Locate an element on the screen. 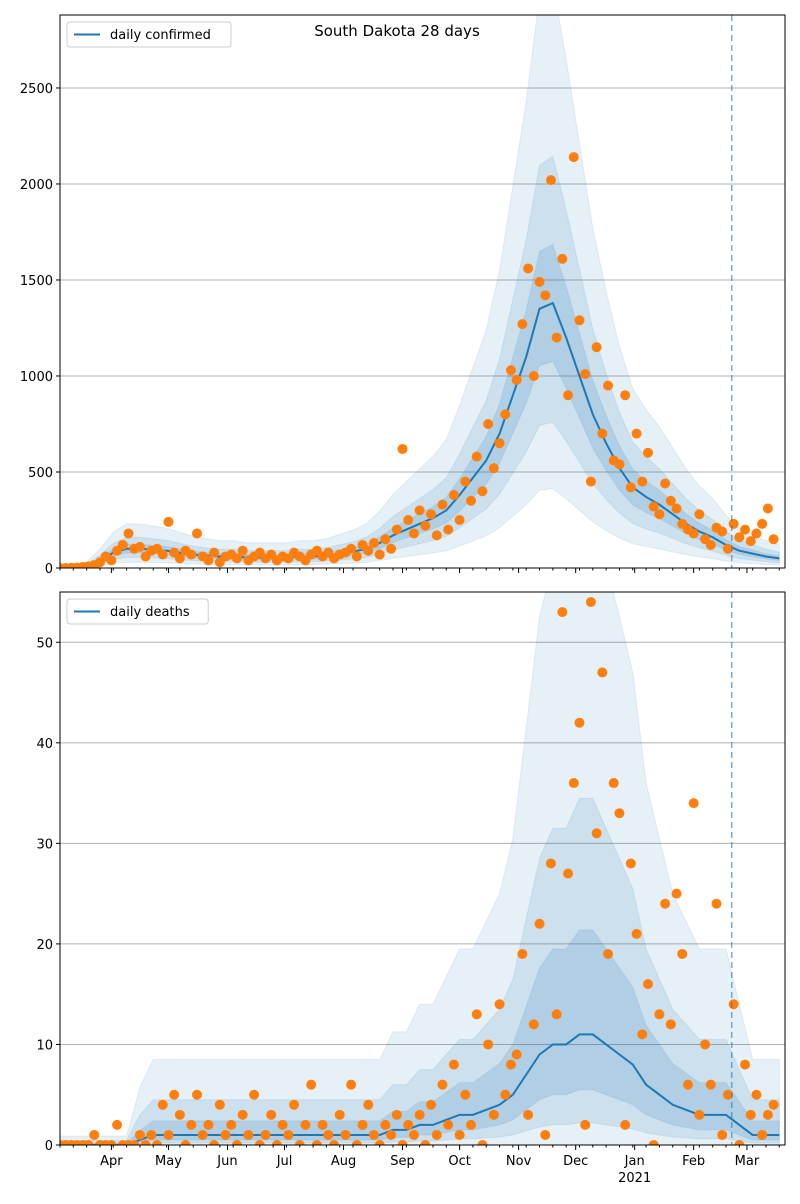 Image resolution: width=800 pixels, height=1204 pixels. x-tick-label-jul: Jul is located at coordinates (284, 1161).